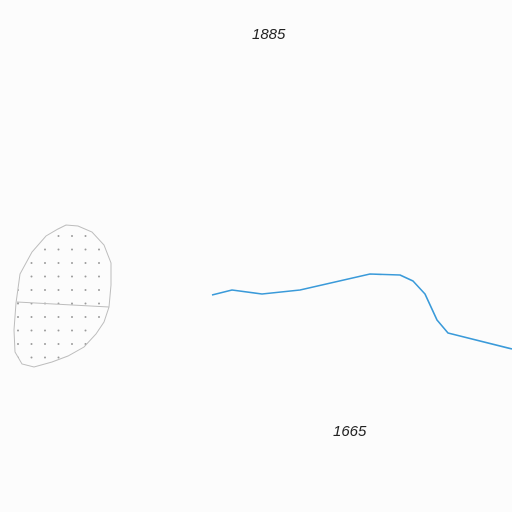  What do you see at coordinates (269, 34) in the screenshot?
I see `elevation-label-north: 1885` at bounding box center [269, 34].